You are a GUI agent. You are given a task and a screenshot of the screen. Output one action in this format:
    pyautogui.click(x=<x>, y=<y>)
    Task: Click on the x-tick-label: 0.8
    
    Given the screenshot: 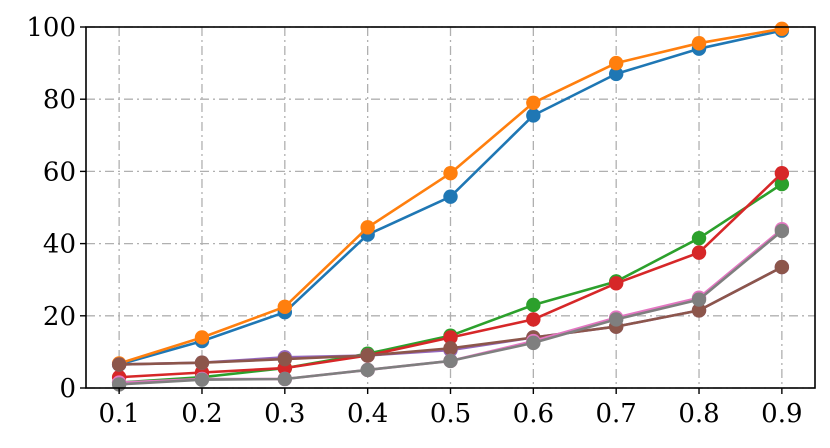 What is the action you would take?
    pyautogui.click(x=698, y=414)
    